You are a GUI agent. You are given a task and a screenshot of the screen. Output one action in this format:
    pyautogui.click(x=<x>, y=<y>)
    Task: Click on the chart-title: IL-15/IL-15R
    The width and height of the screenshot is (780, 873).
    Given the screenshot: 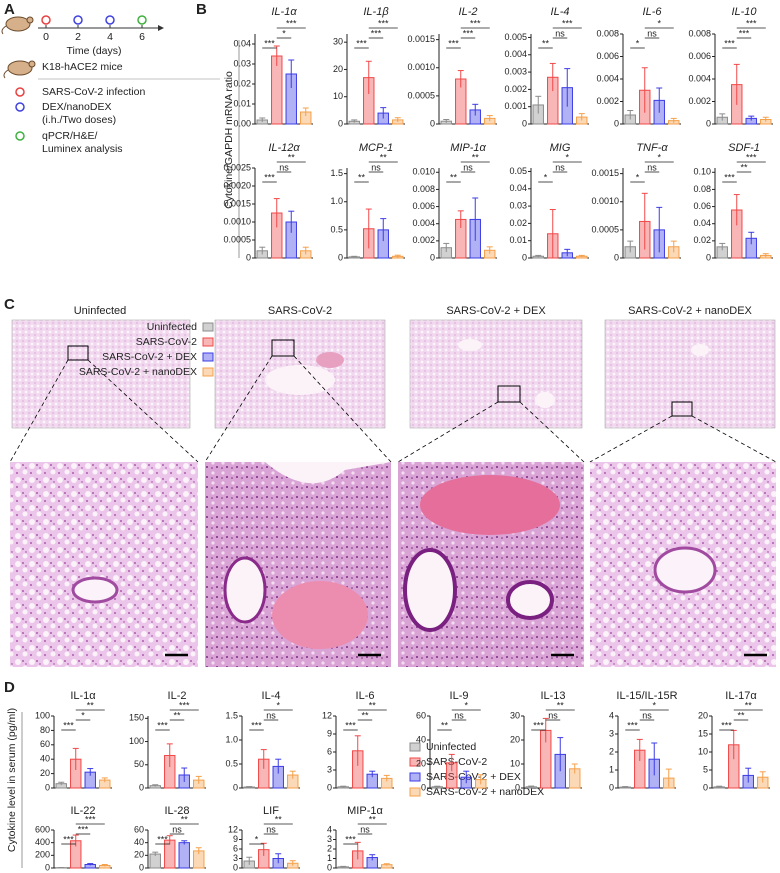 What is the action you would take?
    pyautogui.click(x=646, y=696)
    